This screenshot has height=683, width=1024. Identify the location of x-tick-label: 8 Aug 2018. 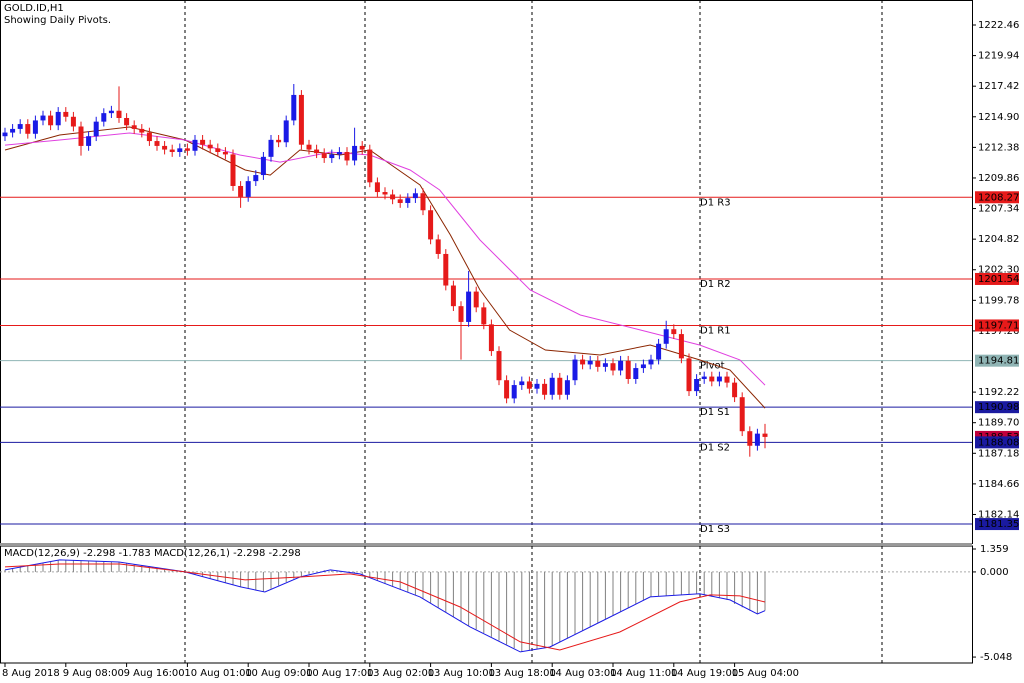
(31, 673).